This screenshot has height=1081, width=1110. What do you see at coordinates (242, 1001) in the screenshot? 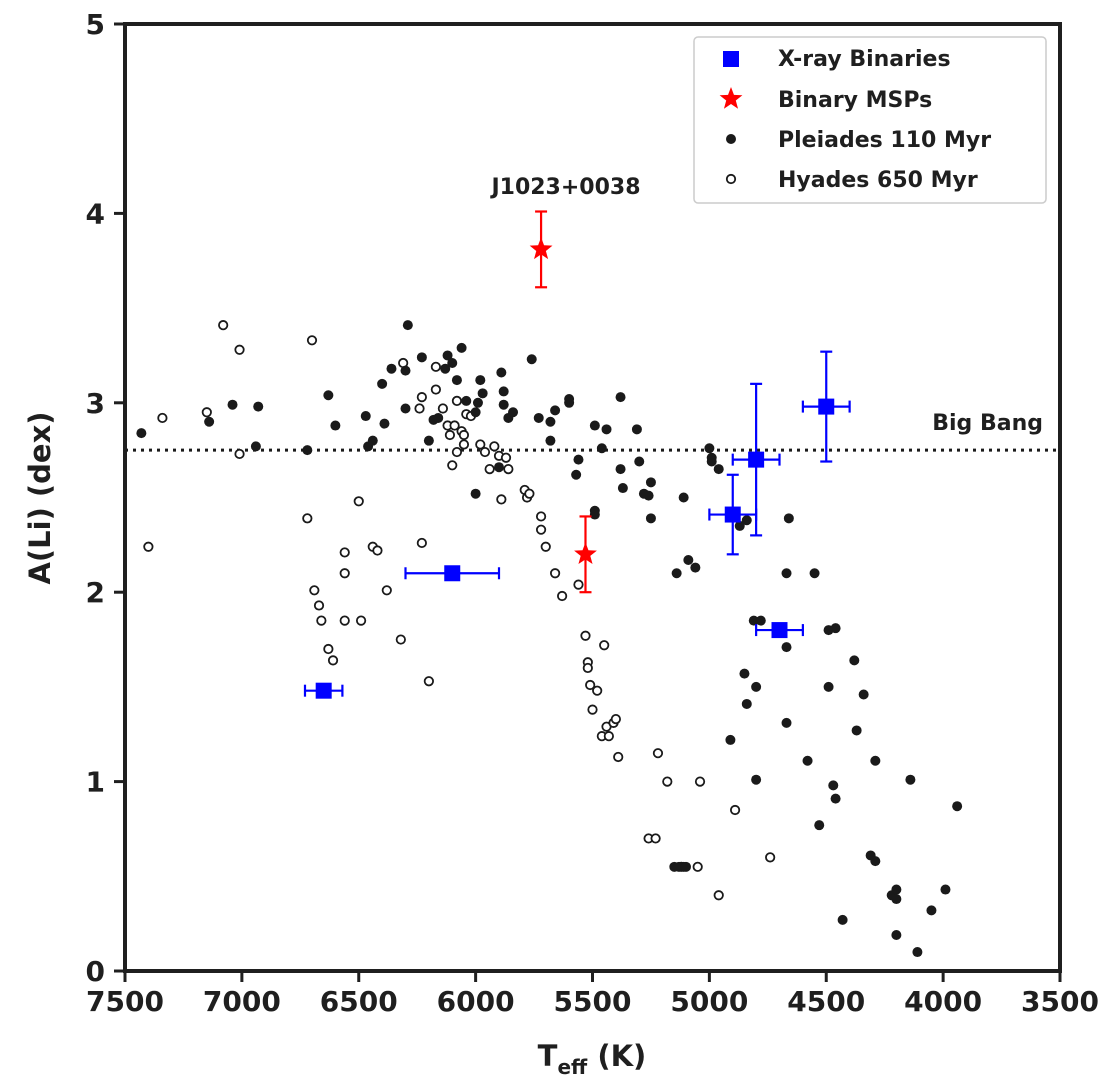
I see `x-tick-label: 7000` at bounding box center [242, 1001].